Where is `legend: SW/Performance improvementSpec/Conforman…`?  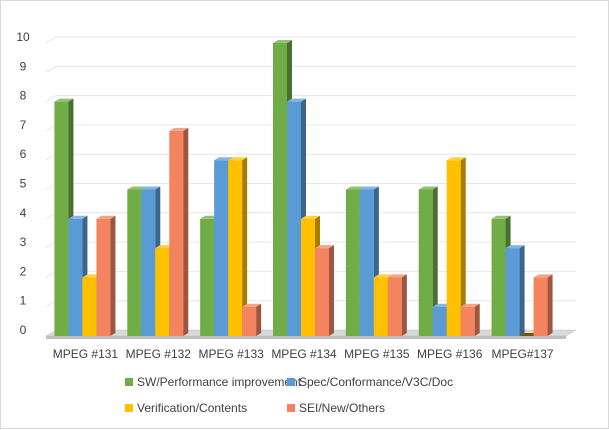 legend: SW/Performance improvementSpec/Conforman… is located at coordinates (289, 395).